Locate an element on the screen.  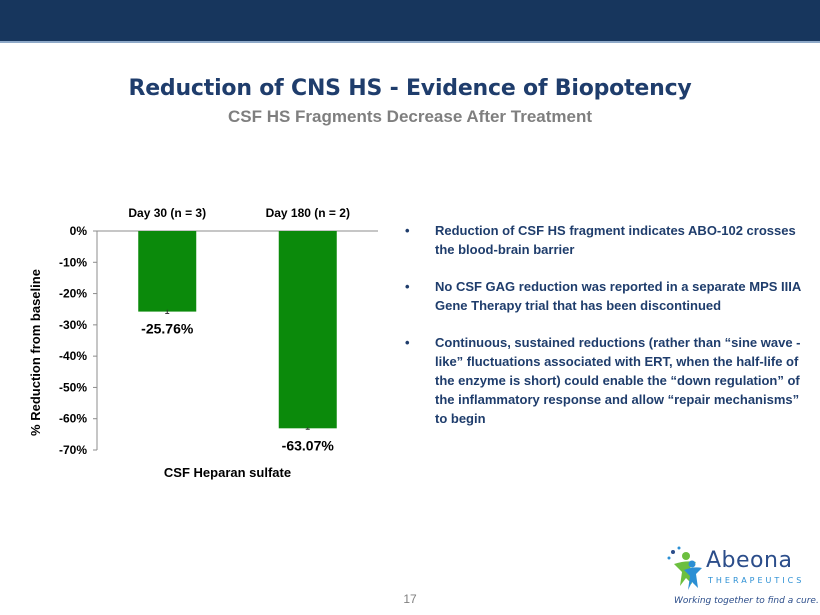
y-axis-label: % Reduction from baseline is located at coordinates (35, 352).